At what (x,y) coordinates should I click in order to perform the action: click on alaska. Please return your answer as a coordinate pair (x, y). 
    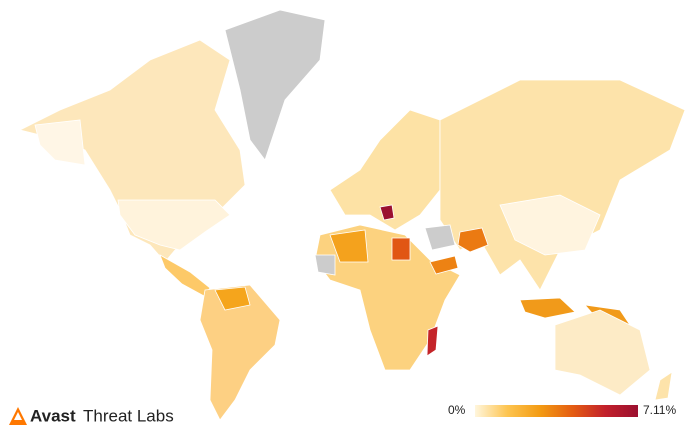
    Looking at the image, I should click on (60, 142).